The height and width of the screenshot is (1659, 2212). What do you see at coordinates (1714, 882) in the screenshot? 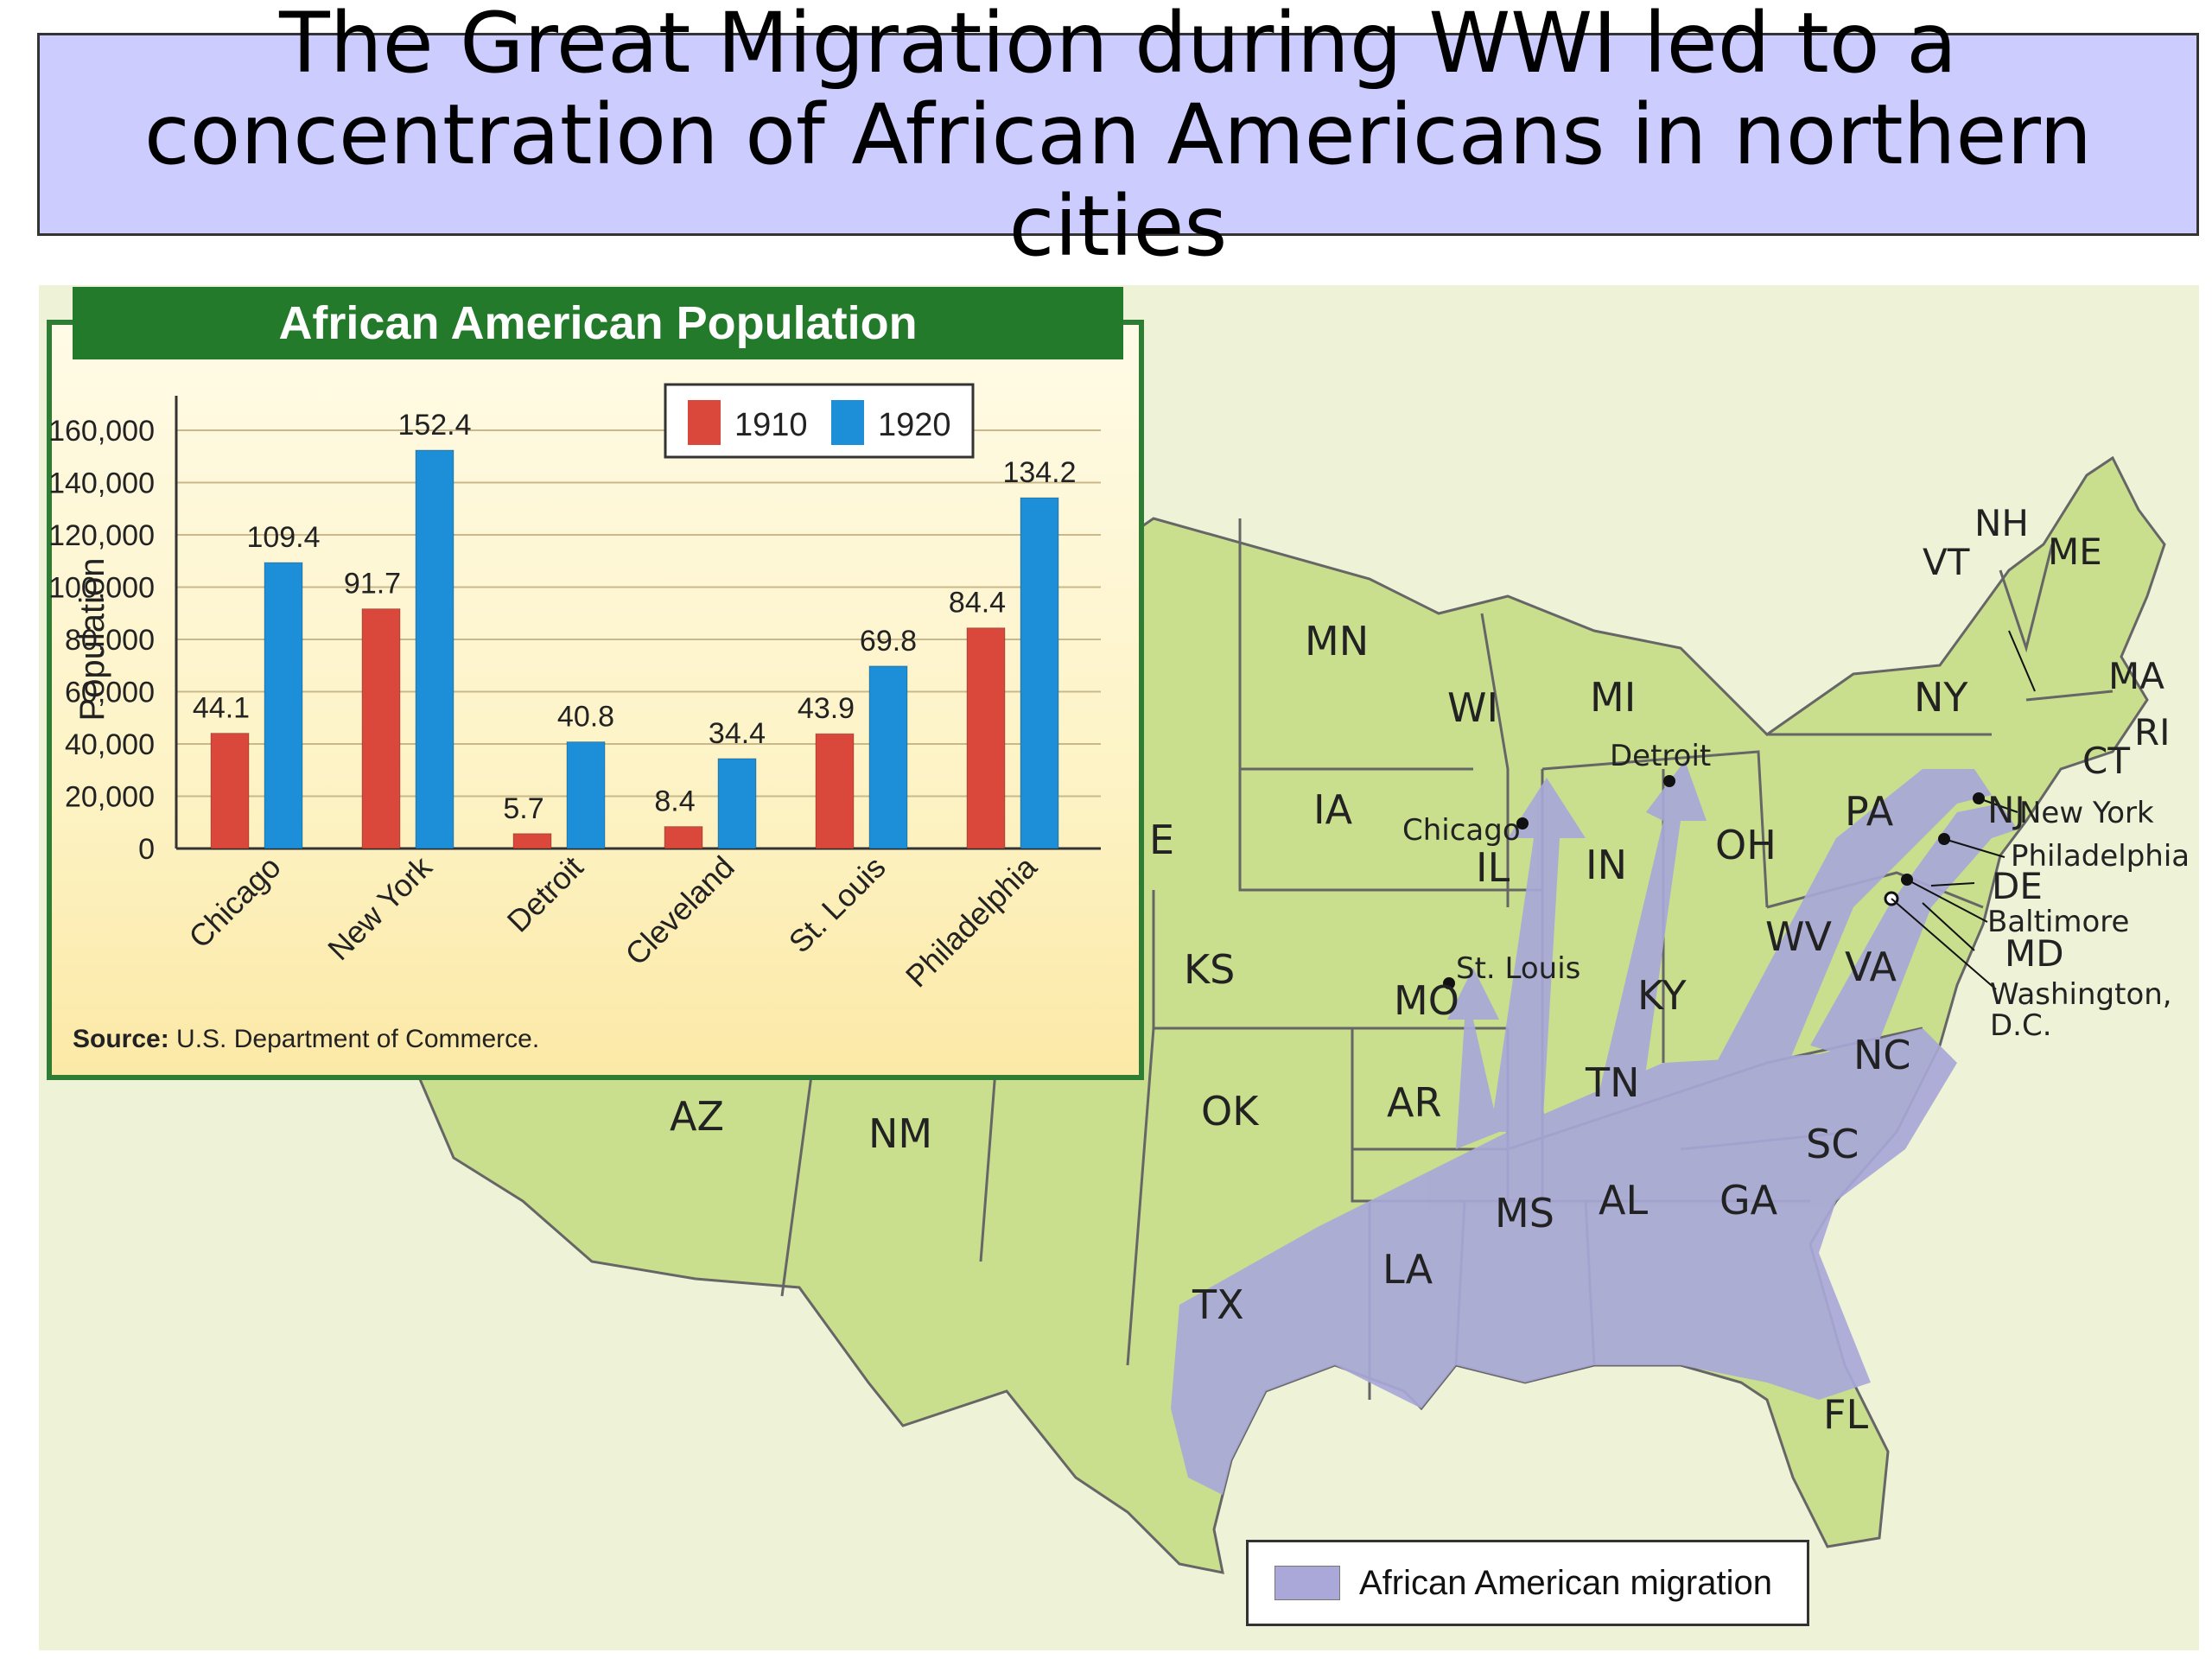
I see `city-dots` at bounding box center [1714, 882].